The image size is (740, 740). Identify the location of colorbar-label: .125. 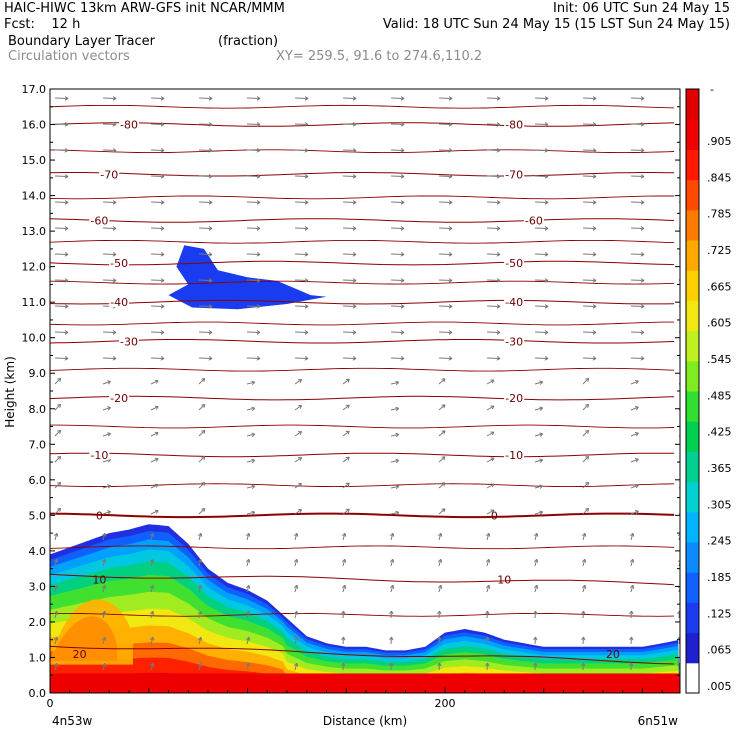
(719, 613).